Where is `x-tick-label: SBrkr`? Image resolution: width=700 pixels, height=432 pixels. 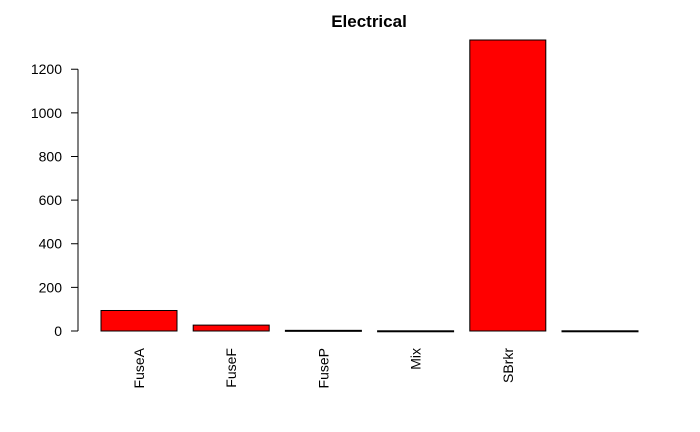 x-tick-label: SBrkr is located at coordinates (508, 365).